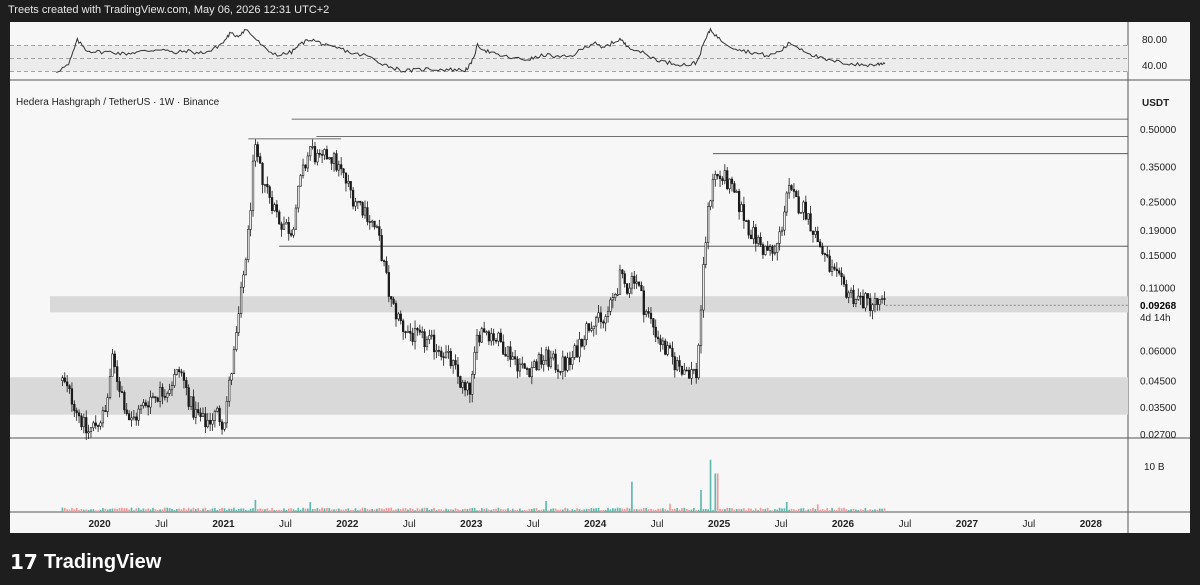 The image size is (1200, 585). I want to click on tradingview-logo-icon: 17, so click(24, 562).